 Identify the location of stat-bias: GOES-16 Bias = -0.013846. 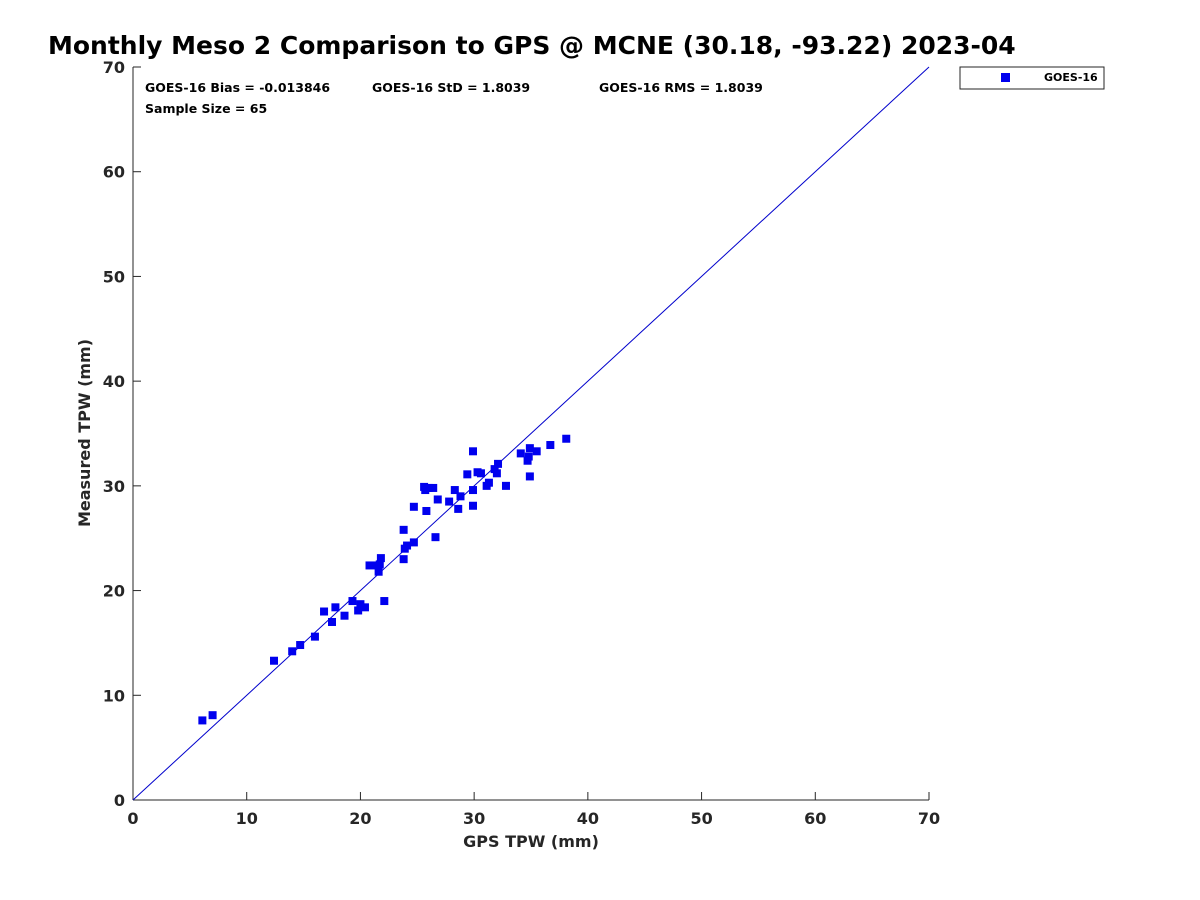
(237, 87).